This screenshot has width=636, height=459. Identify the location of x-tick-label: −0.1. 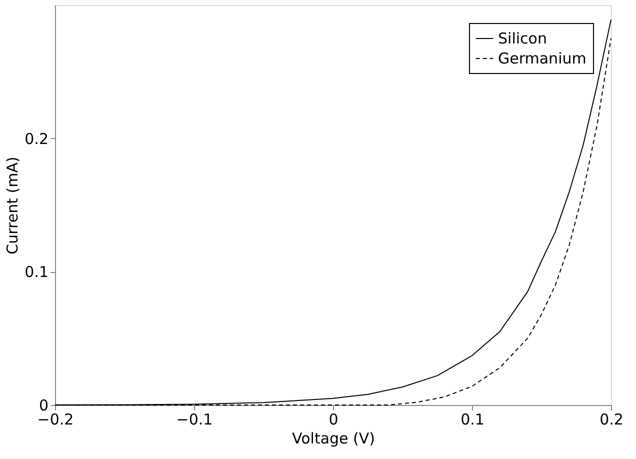
(194, 419).